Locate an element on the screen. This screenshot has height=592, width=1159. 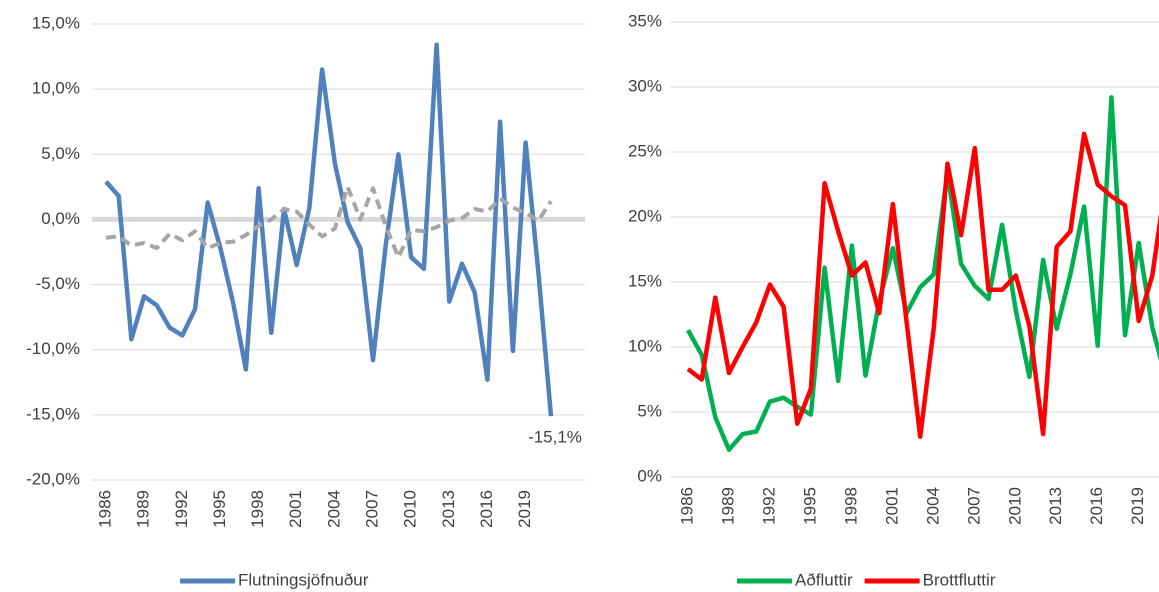
y-tick-label: -5,0% is located at coordinates (58, 283).